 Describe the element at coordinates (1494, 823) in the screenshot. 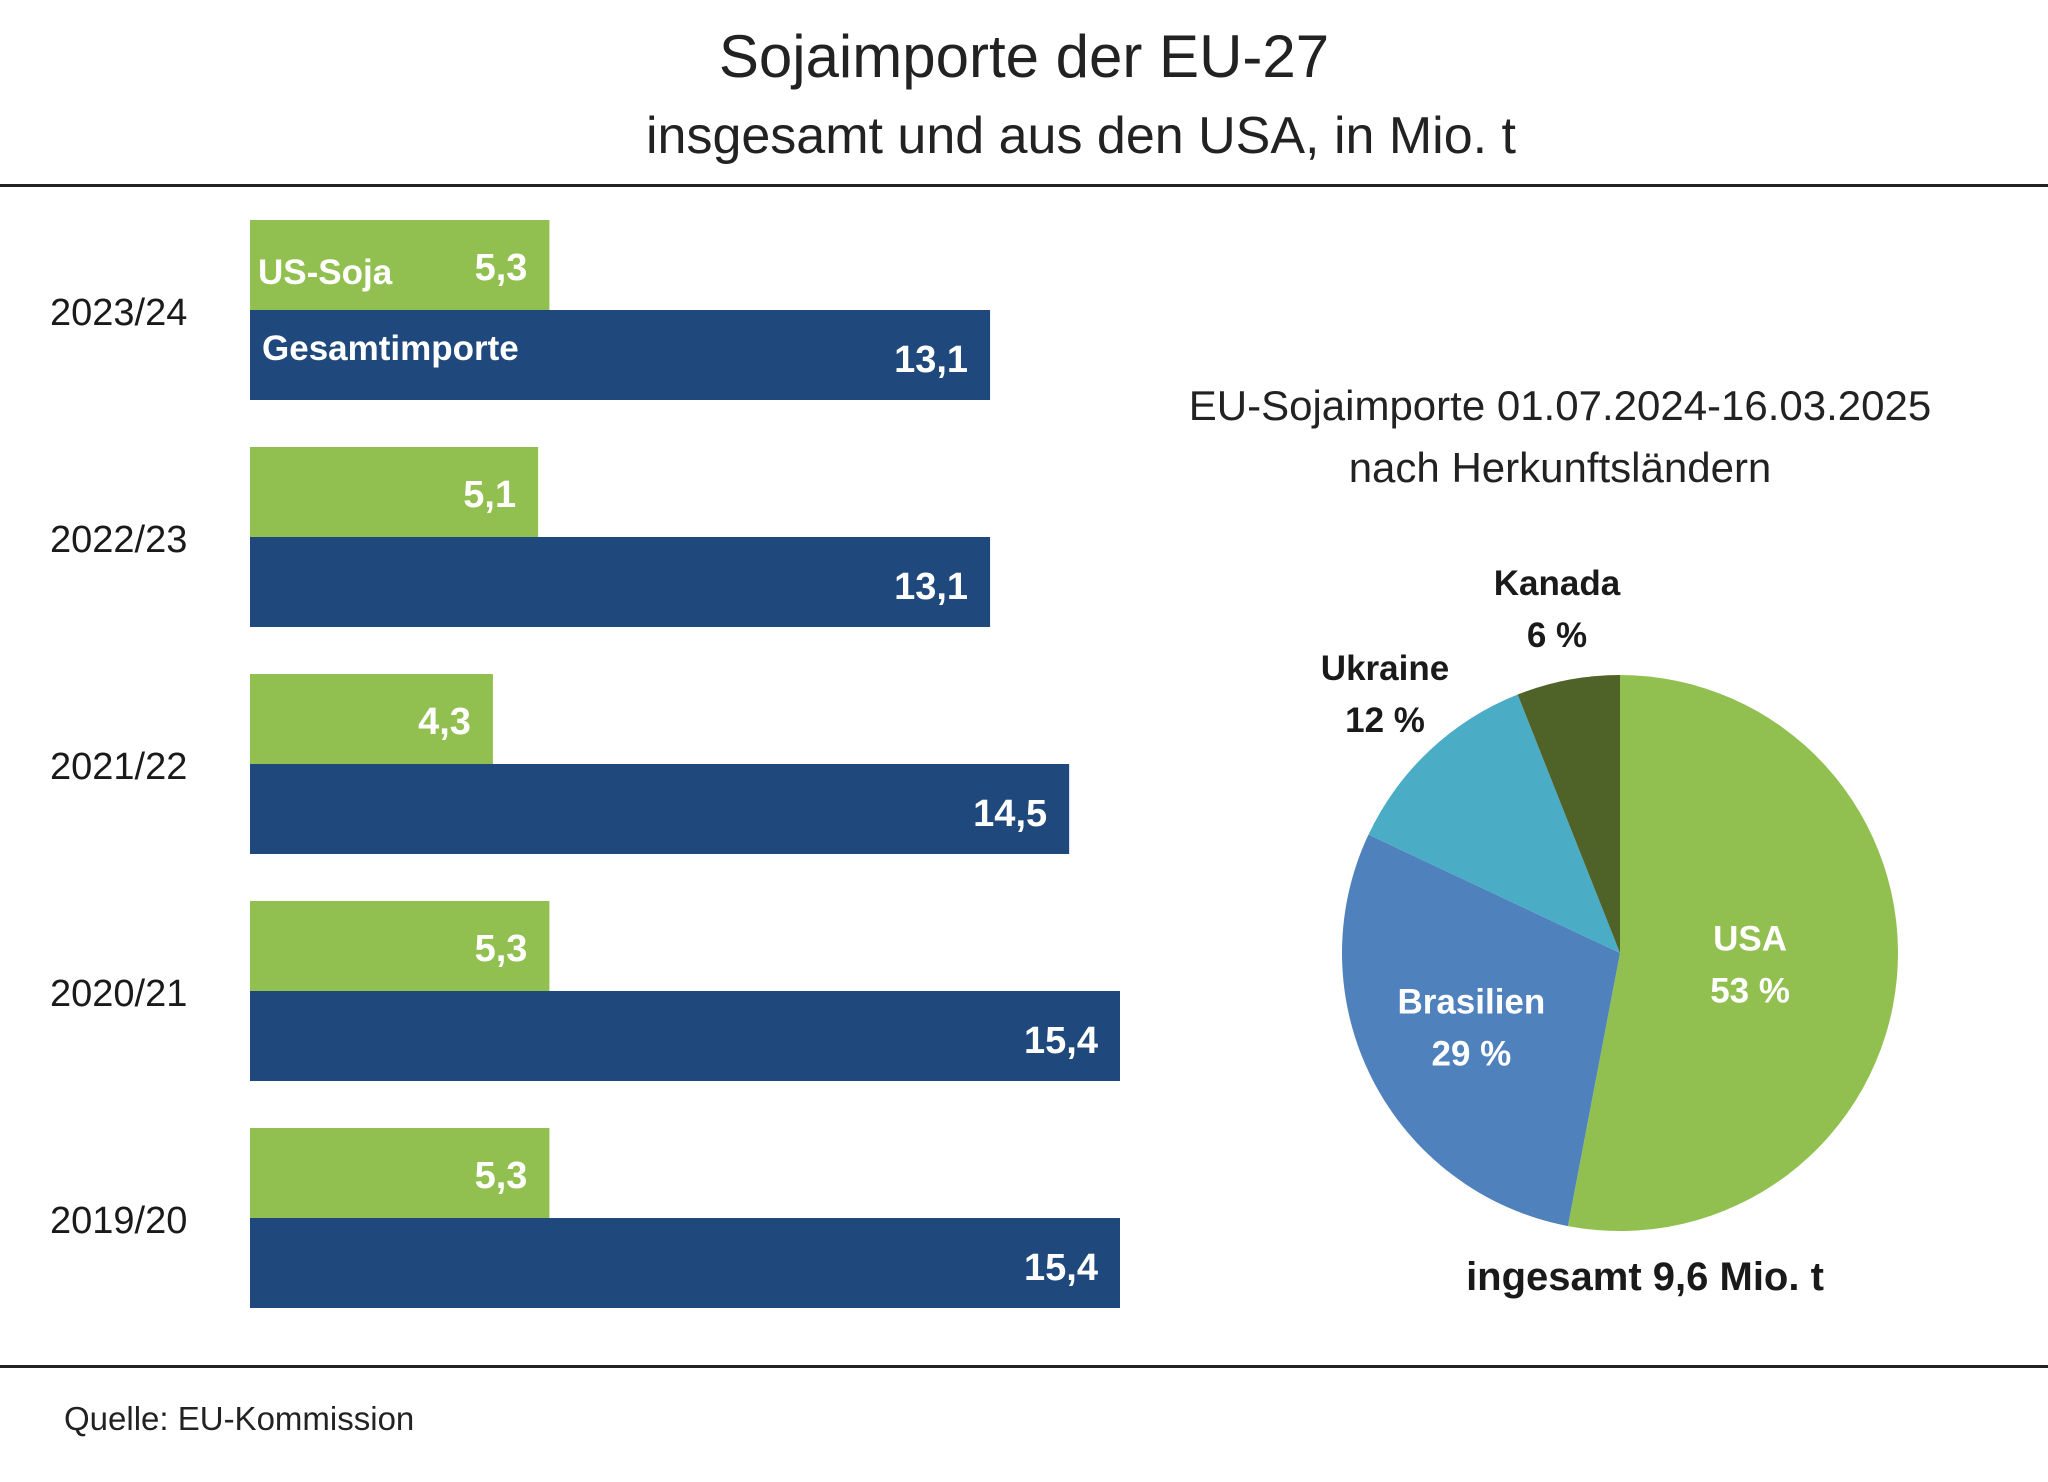

I see `pie-slice-ukraine` at that location.